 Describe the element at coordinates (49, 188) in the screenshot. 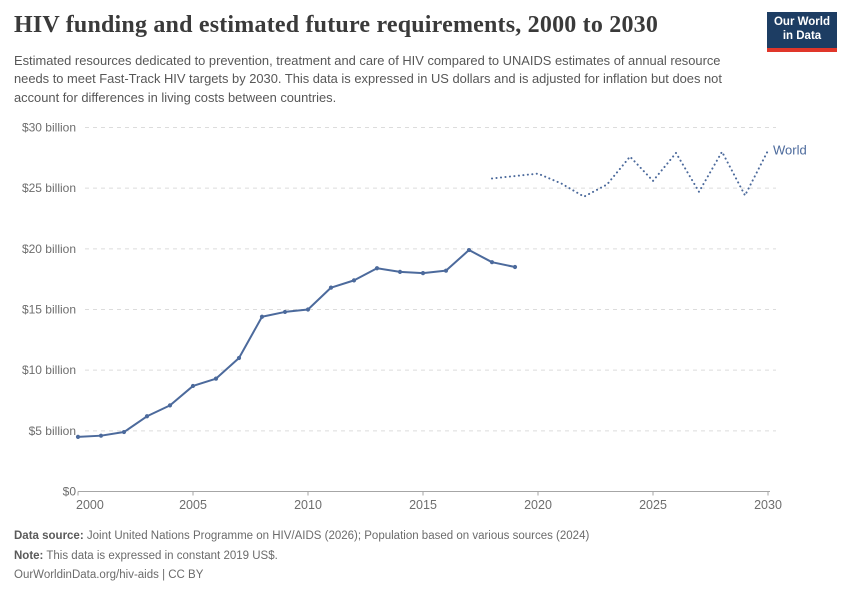

I see `y-axis-tick-label: $25 billion` at that location.